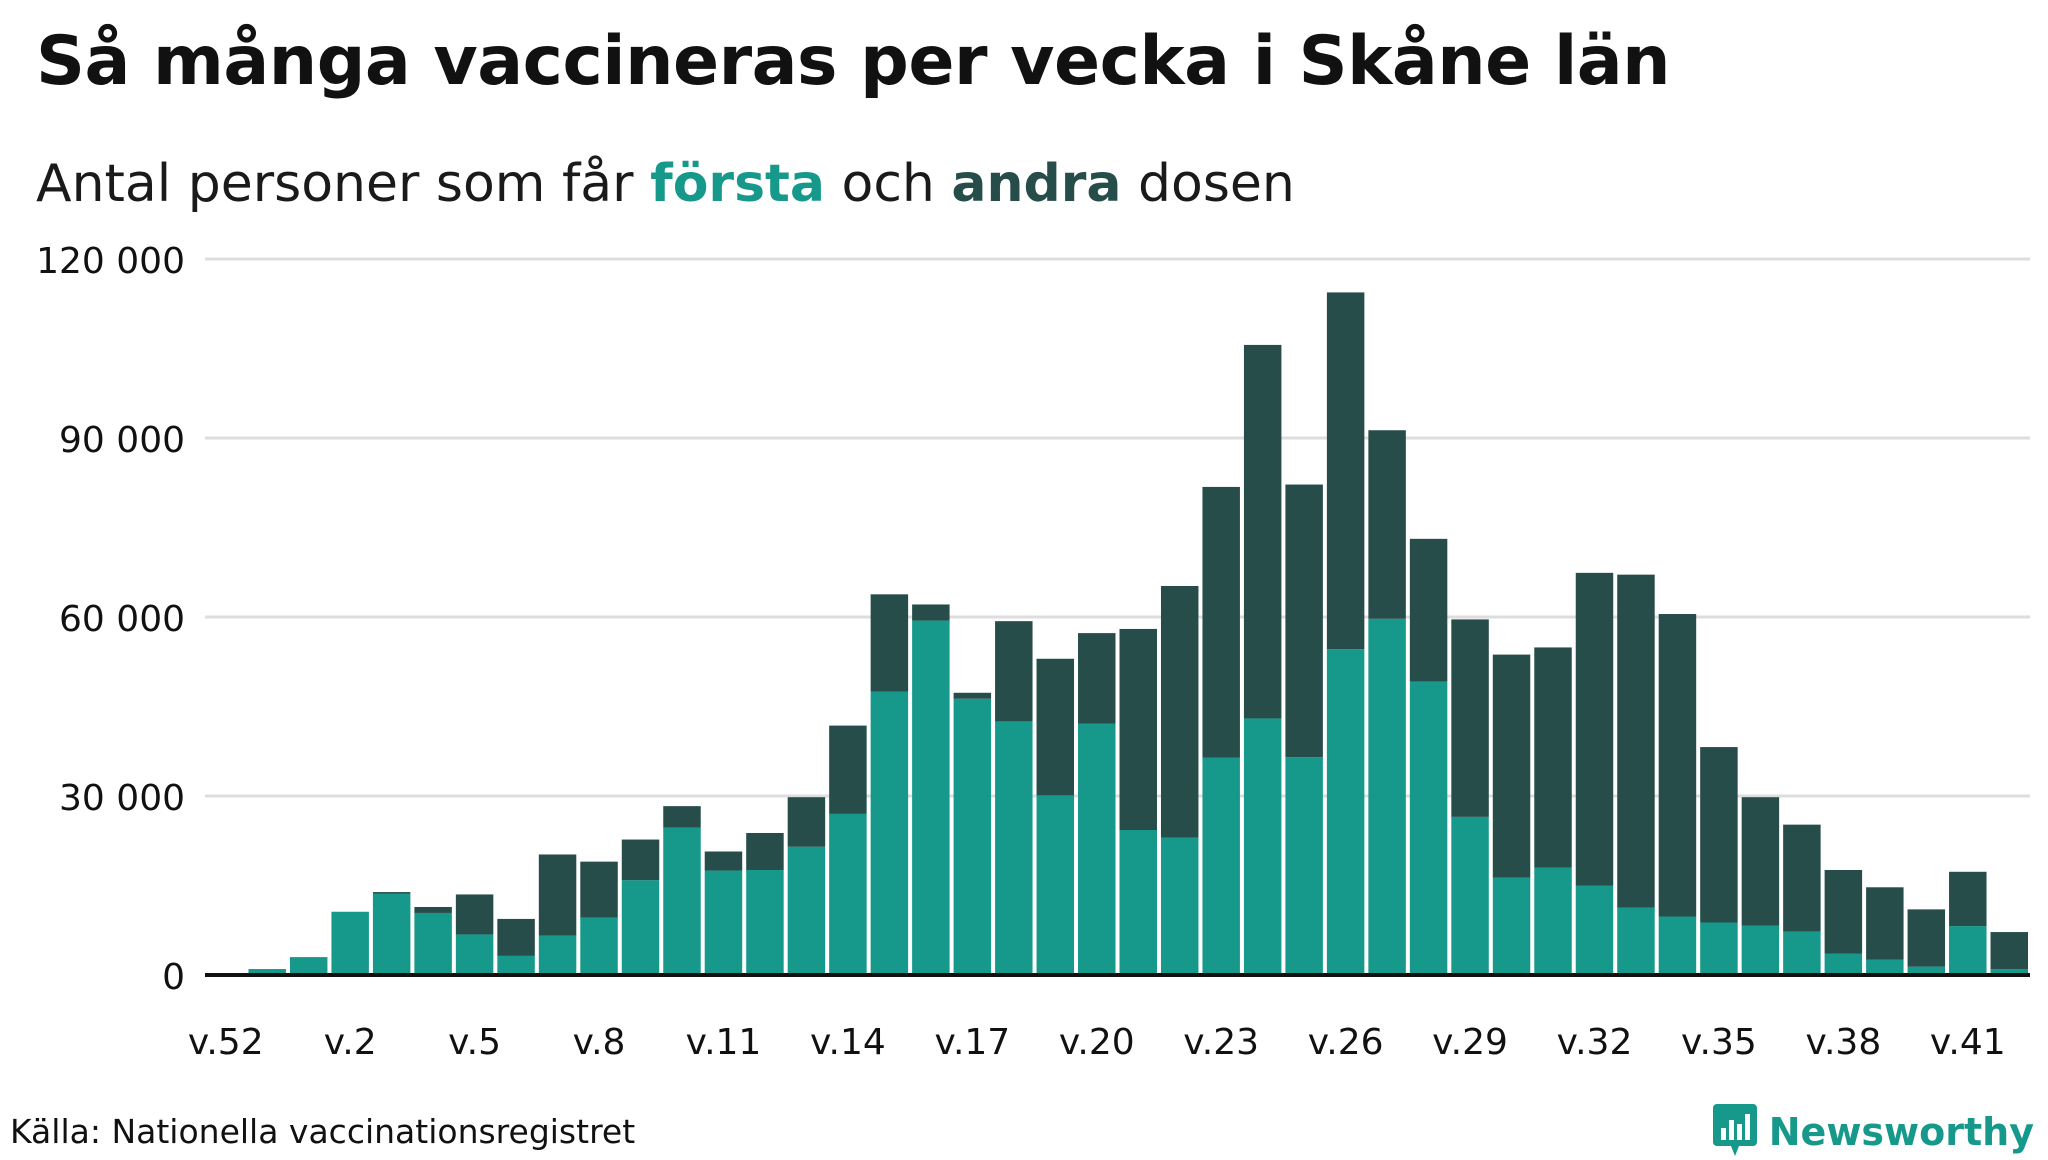  I want to click on y-axis-labels: 0 30 000 60 000 90 000 120 000, so click(110, 619).